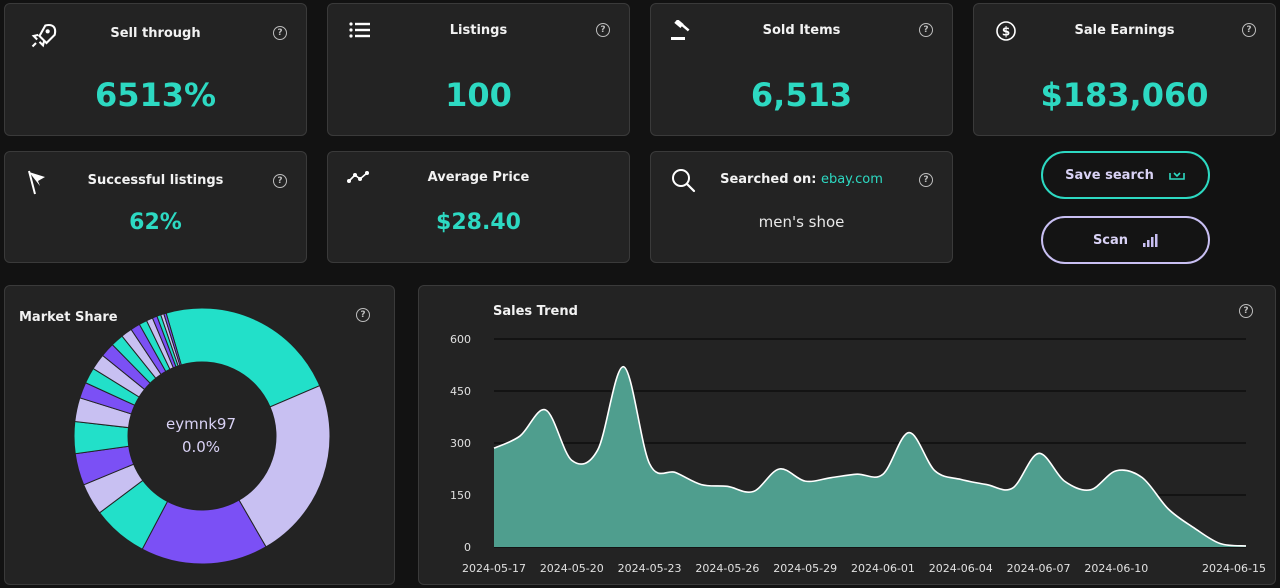 Image resolution: width=1280 pixels, height=588 pixels. I want to click on x-tick-label: 2024-05-29, so click(805, 568).